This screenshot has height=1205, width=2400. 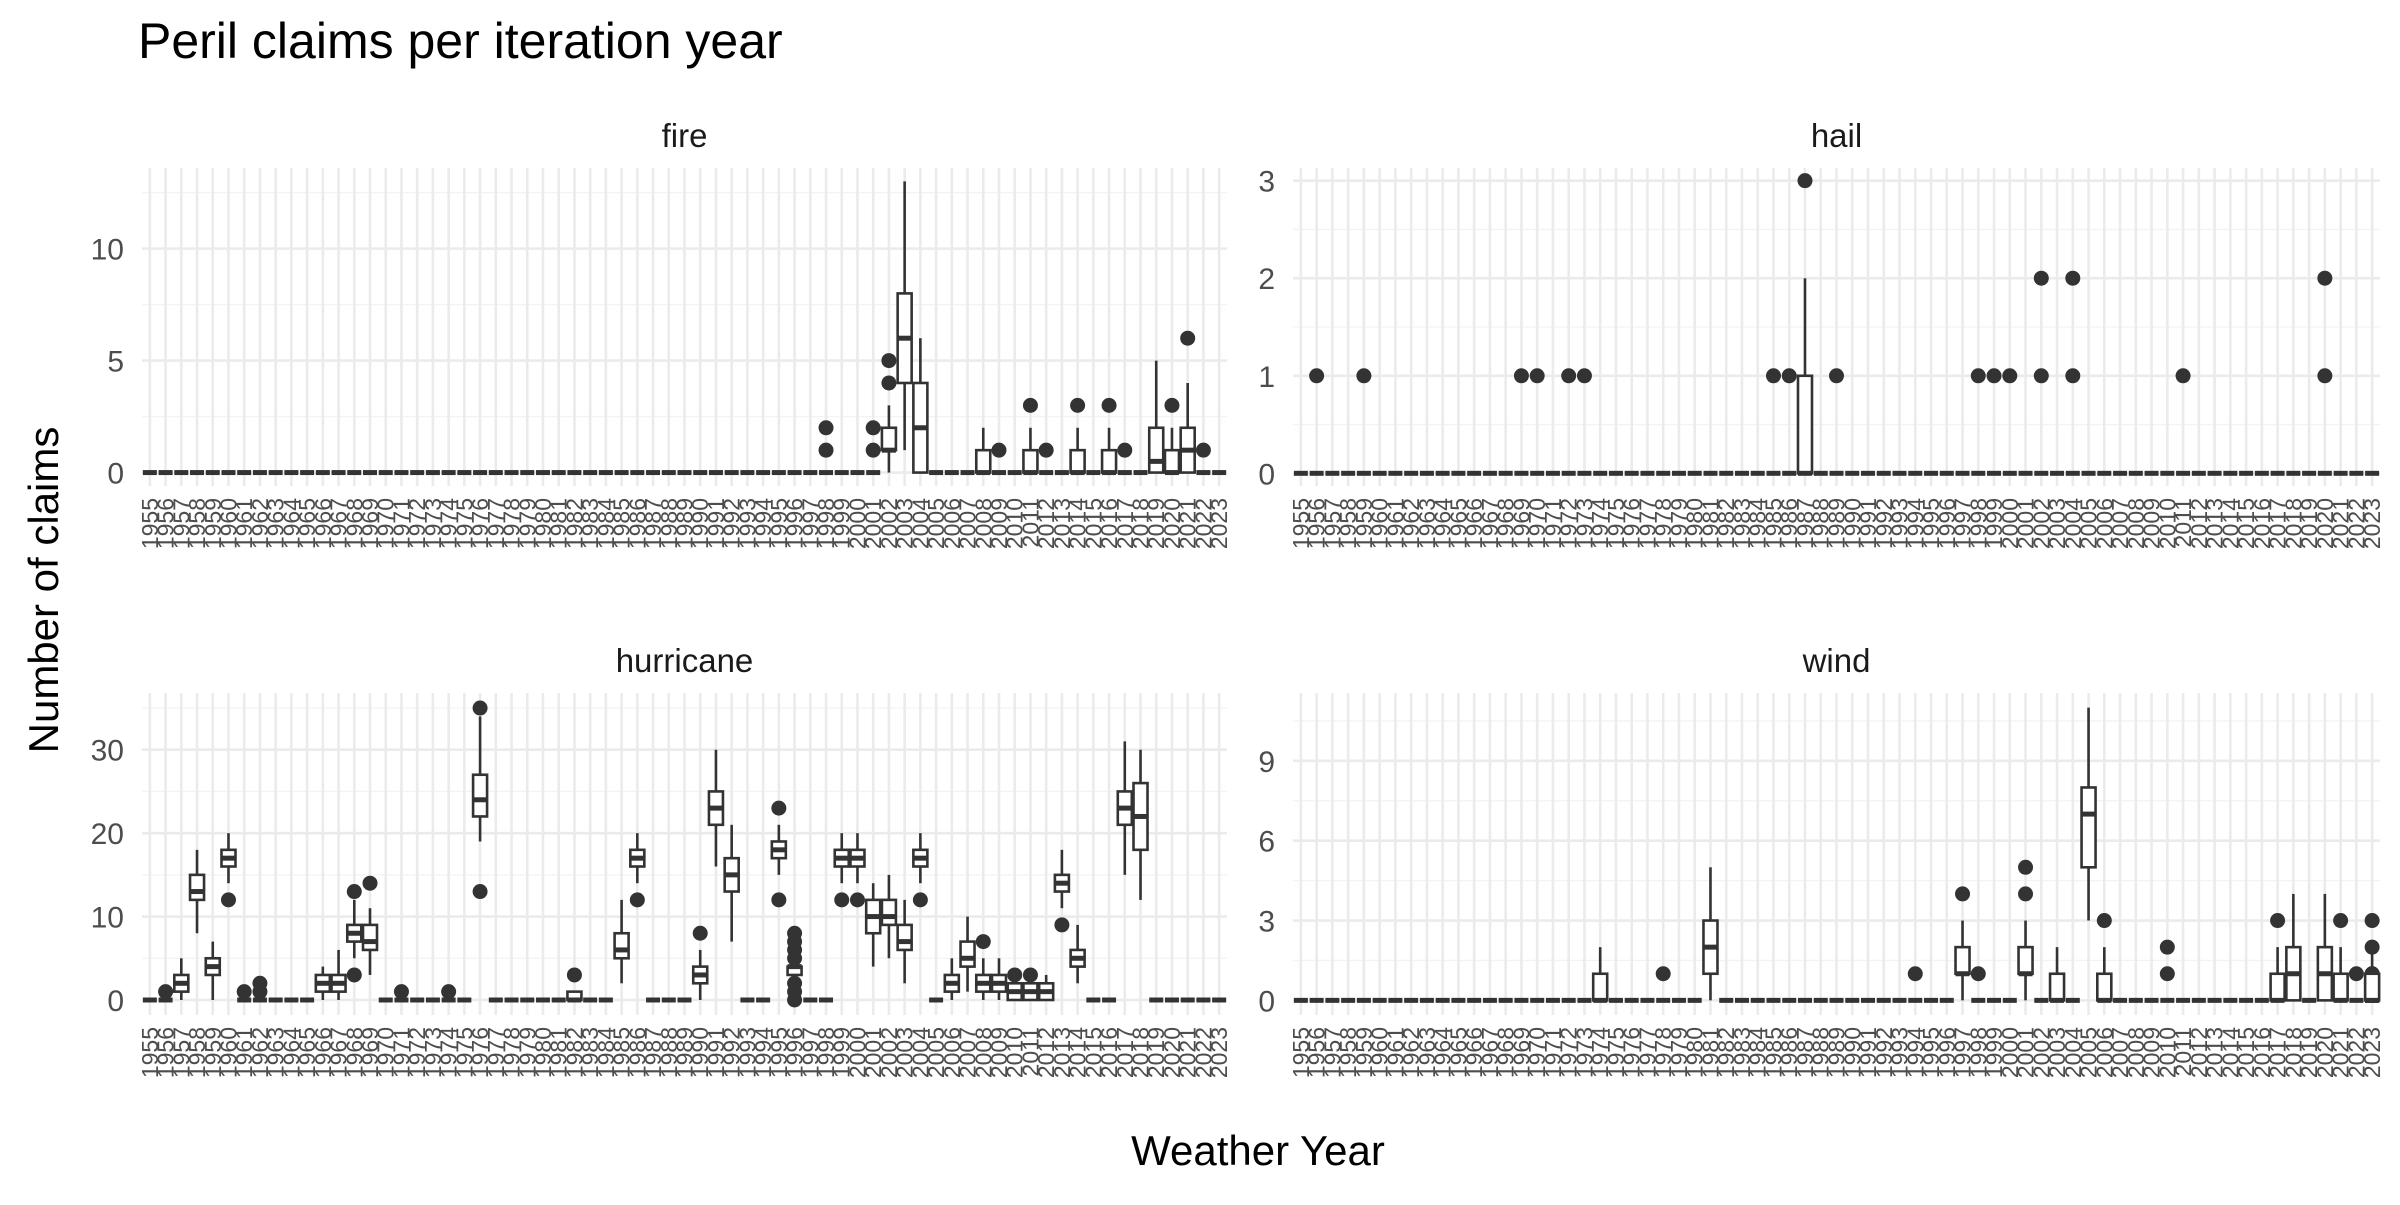 What do you see at coordinates (967, 954) in the screenshot?
I see `box-hurricane-2007` at bounding box center [967, 954].